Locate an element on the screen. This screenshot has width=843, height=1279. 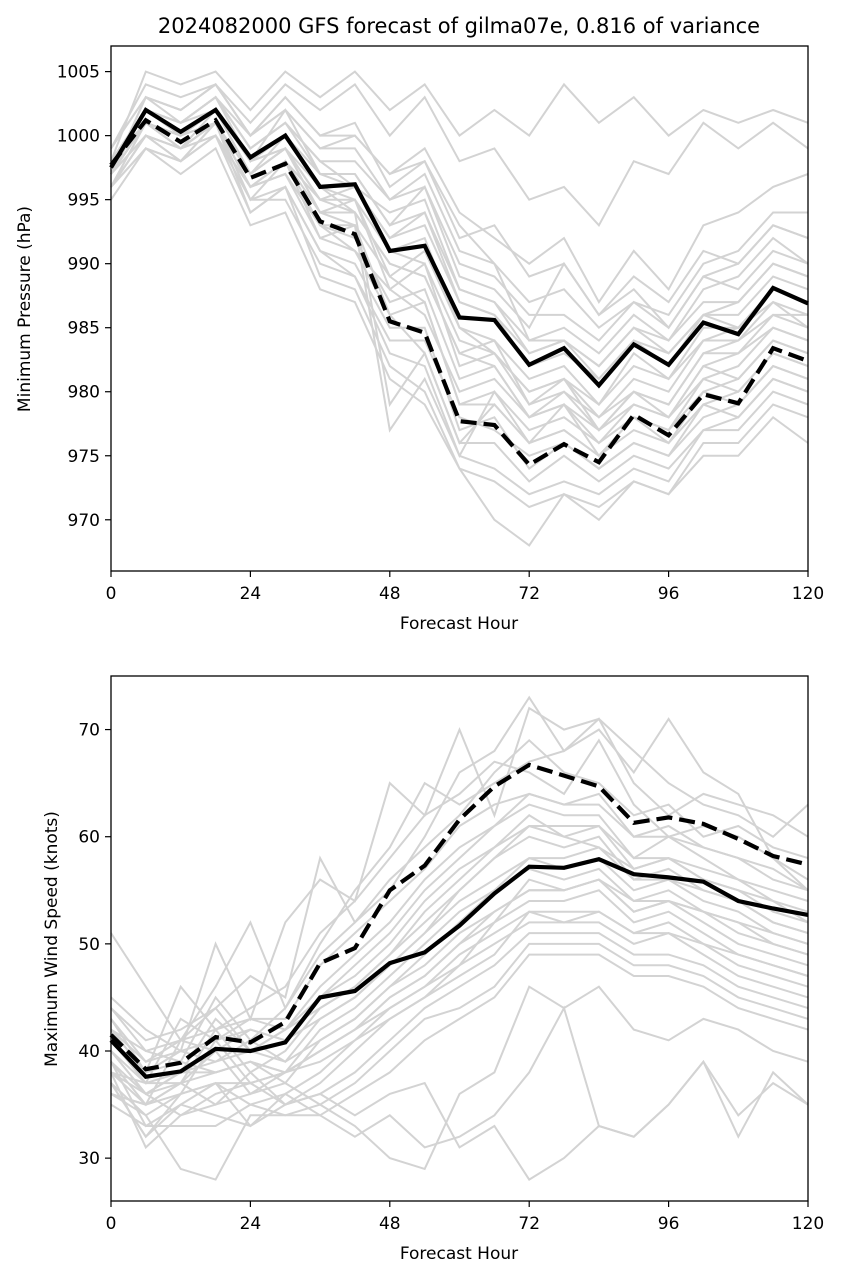
wind-x-tick-label: 24 is located at coordinates (251, 1224).